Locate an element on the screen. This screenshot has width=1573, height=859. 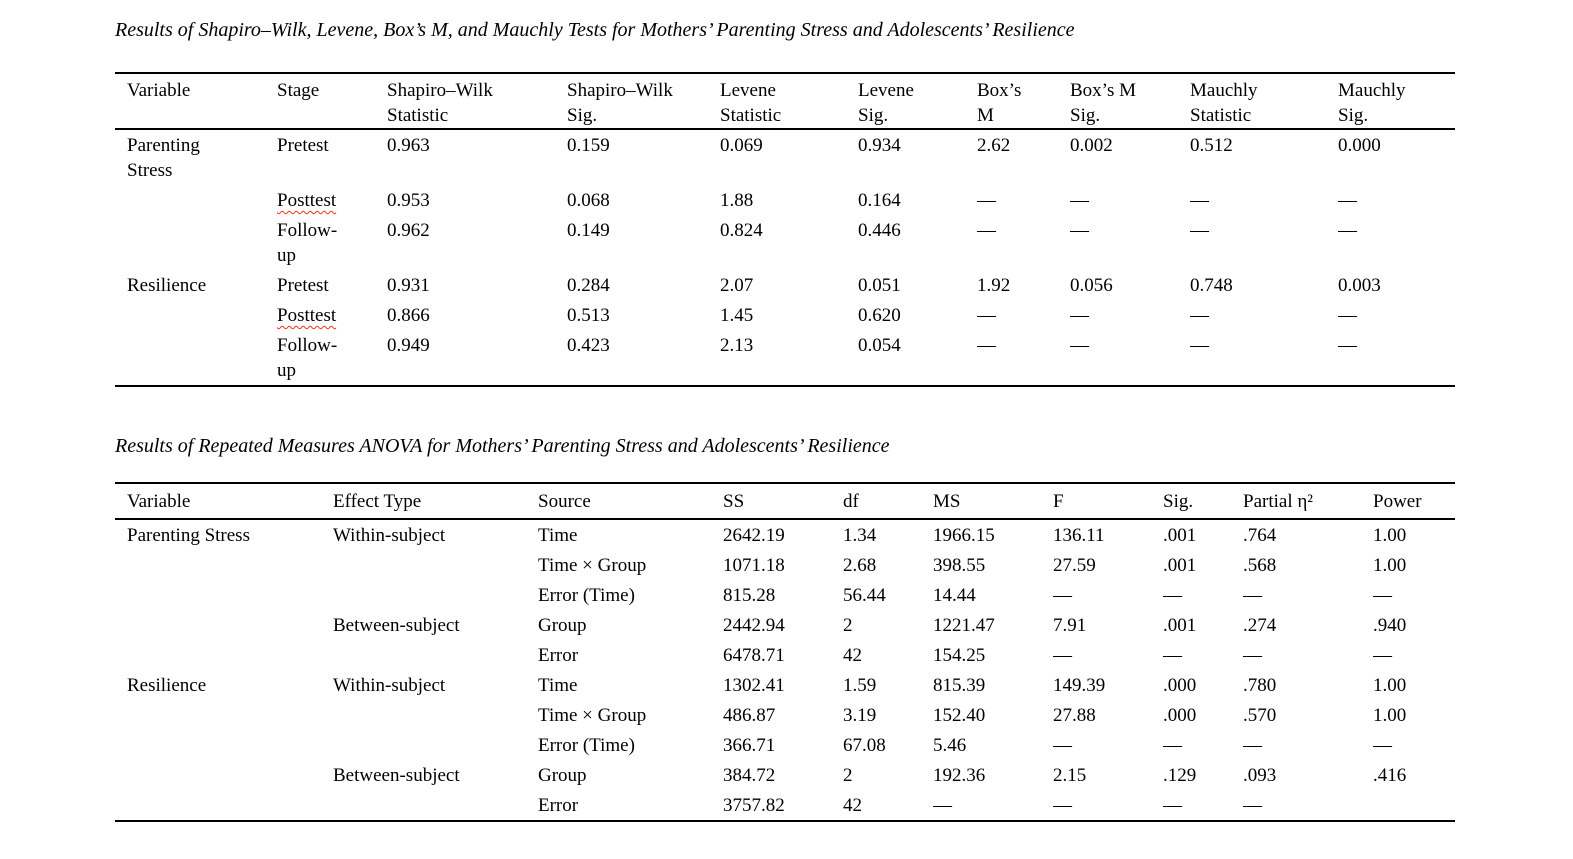
table-cell: Time × Group is located at coordinates (592, 715).